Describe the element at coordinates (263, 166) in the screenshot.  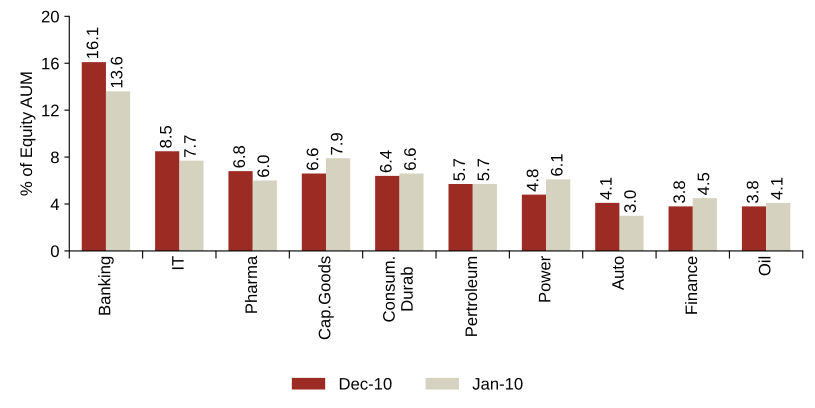
I see `text: 6.0` at that location.